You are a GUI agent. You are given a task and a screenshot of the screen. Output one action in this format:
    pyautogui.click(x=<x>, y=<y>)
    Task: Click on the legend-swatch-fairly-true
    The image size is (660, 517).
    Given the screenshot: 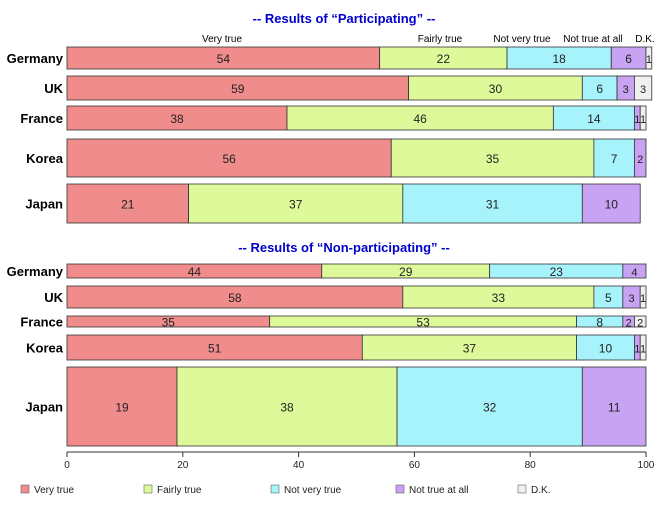 What is the action you would take?
    pyautogui.click(x=148, y=489)
    